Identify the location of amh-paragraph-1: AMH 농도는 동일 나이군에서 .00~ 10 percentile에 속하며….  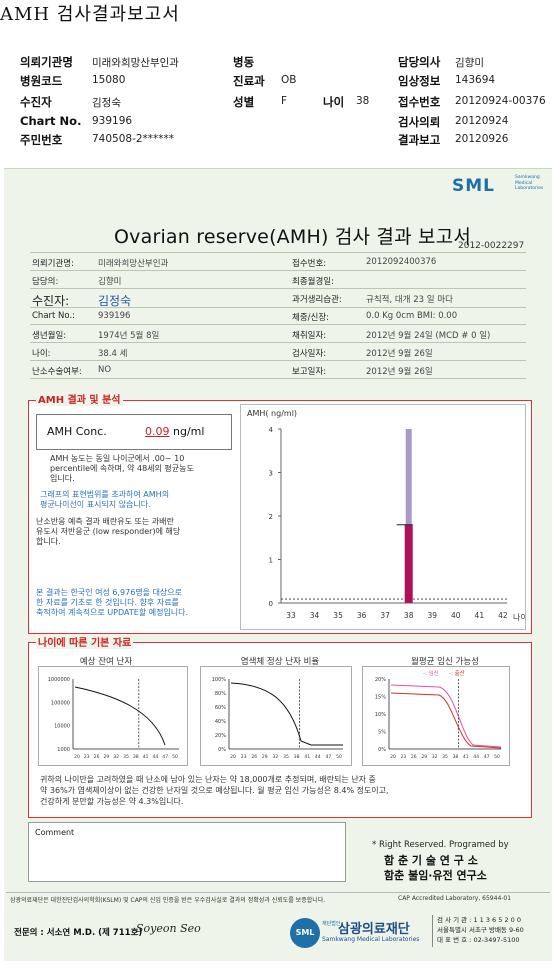
(144, 469).